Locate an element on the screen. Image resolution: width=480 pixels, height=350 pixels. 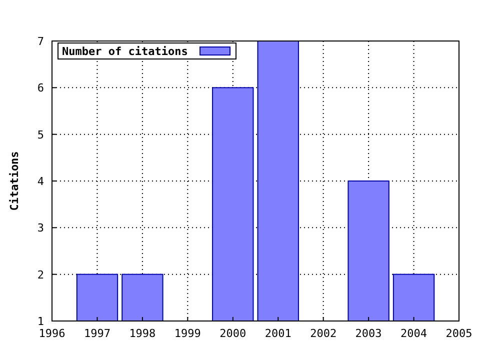
legend-label: Number of citations is located at coordinates (125, 51).